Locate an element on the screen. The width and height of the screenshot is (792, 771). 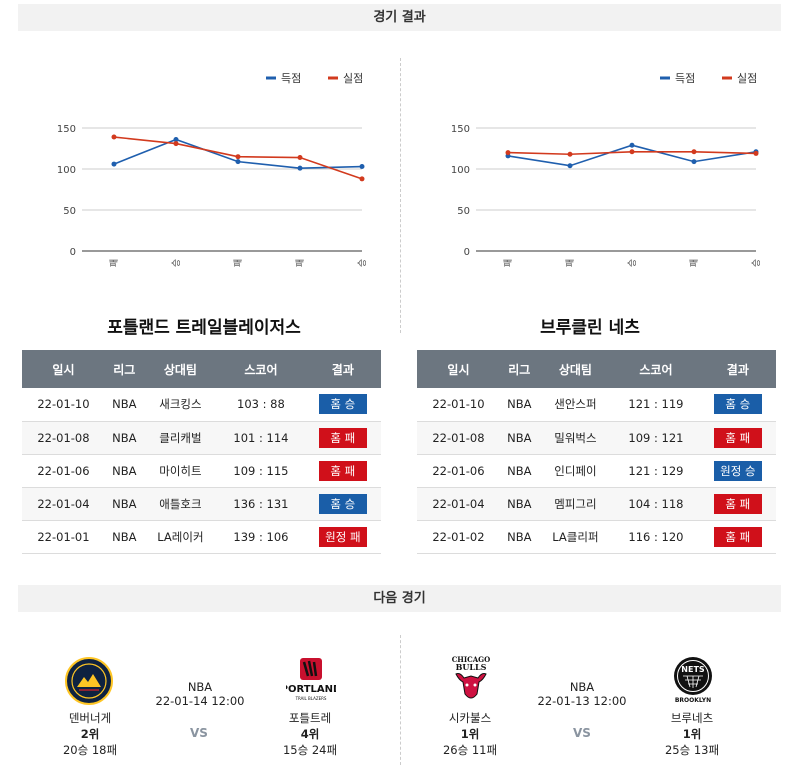
row-opponent: 멤피그리 is located at coordinates (575, 504).